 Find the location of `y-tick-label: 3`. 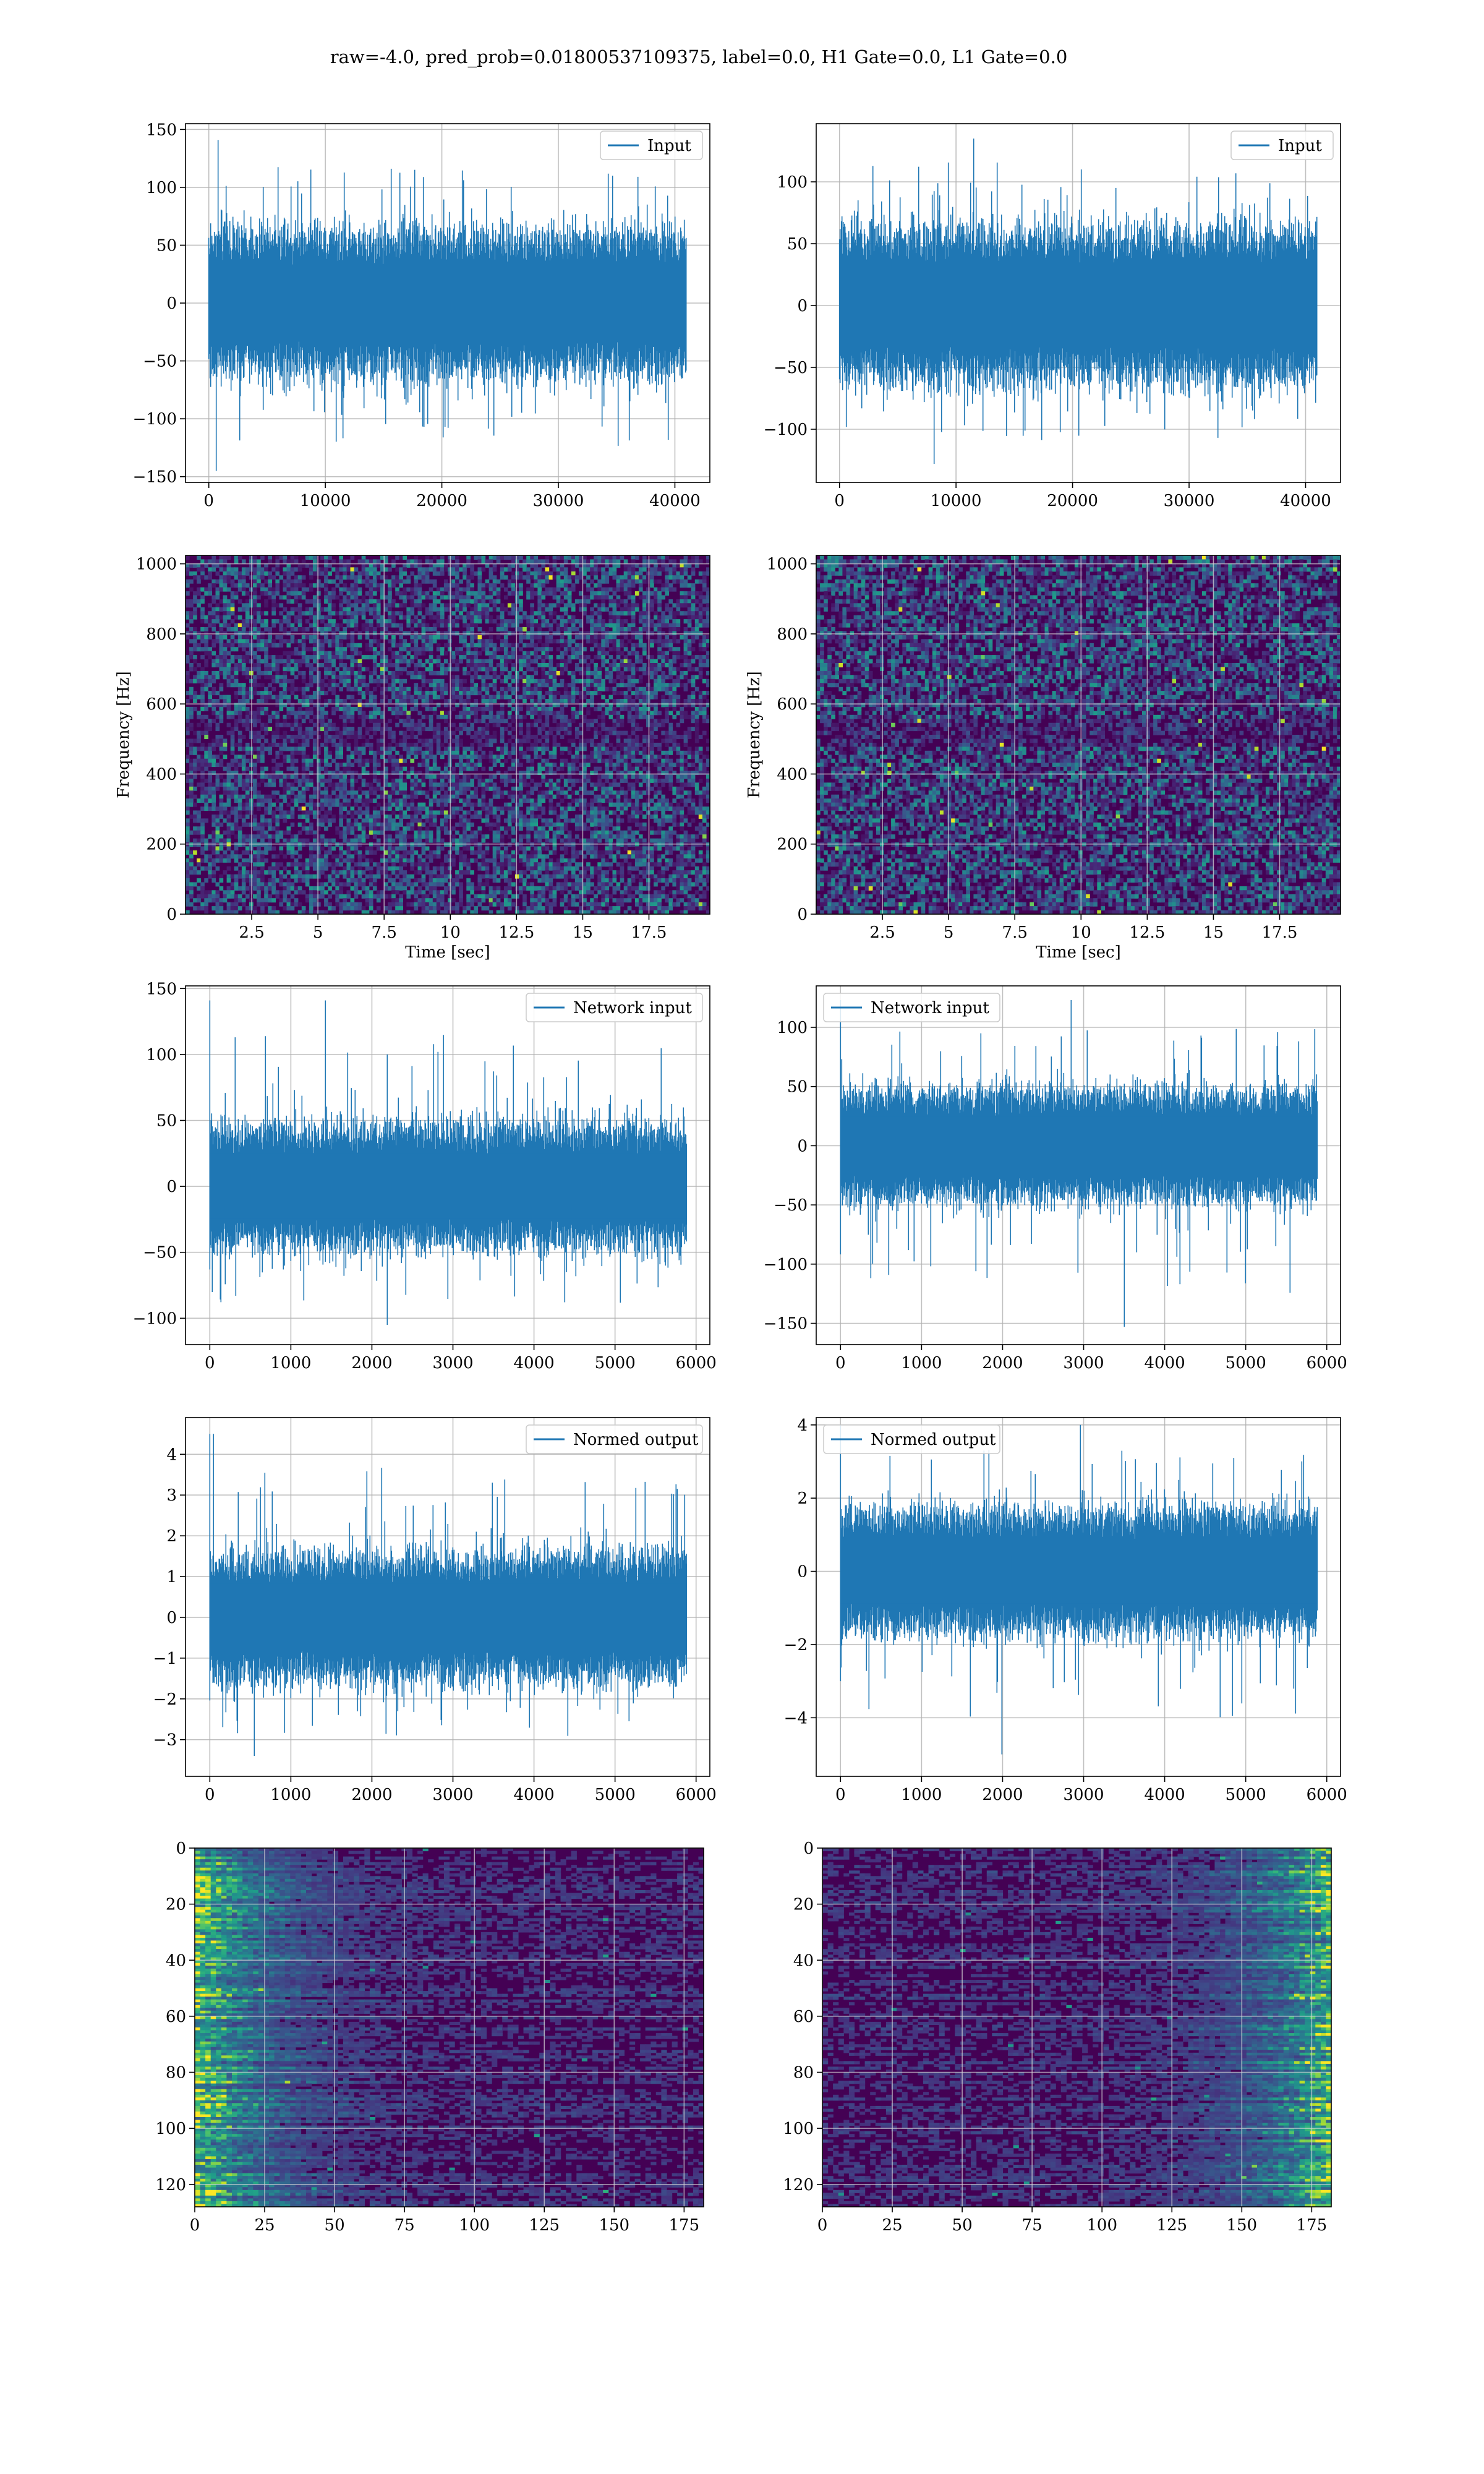

y-tick-label: 3 is located at coordinates (171, 1495).